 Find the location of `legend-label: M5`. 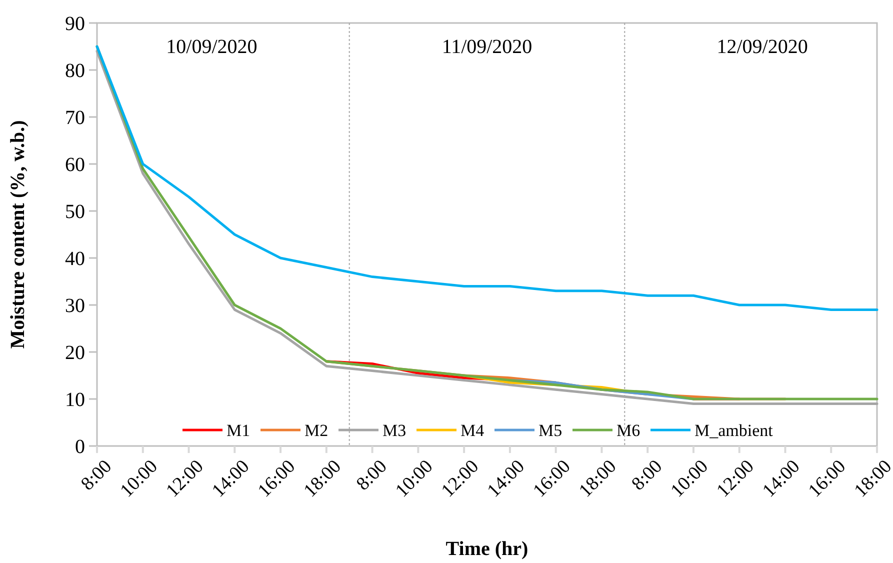

legend-label: M5 is located at coordinates (550, 430).